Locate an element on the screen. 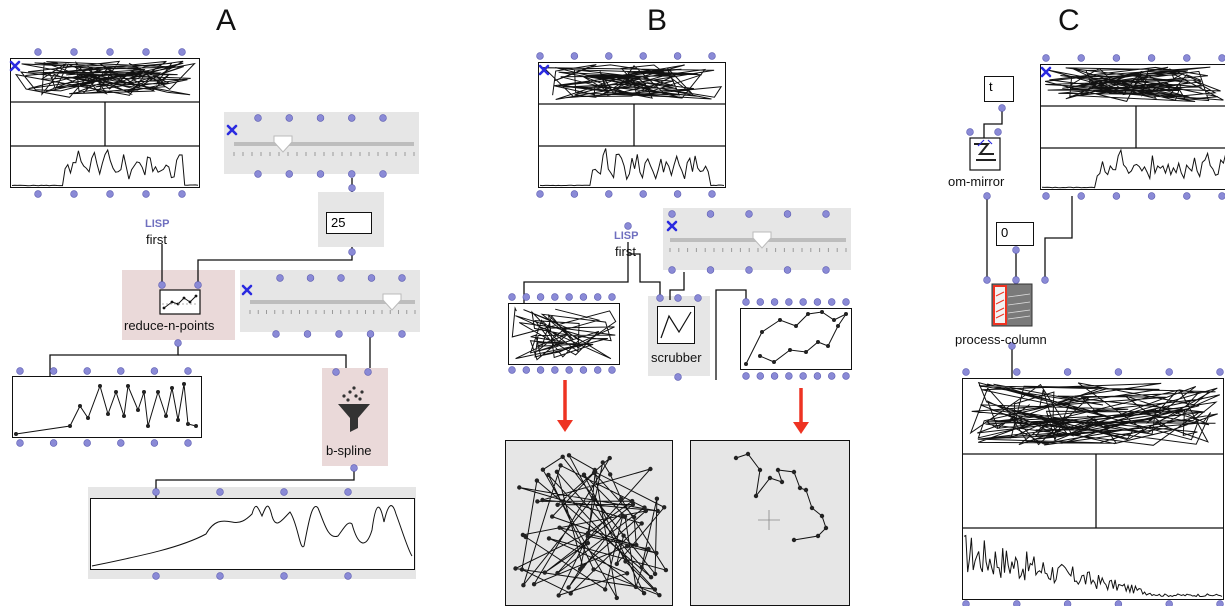 The height and width of the screenshot is (606, 1225). slider-thumb is located at coordinates (283, 144).